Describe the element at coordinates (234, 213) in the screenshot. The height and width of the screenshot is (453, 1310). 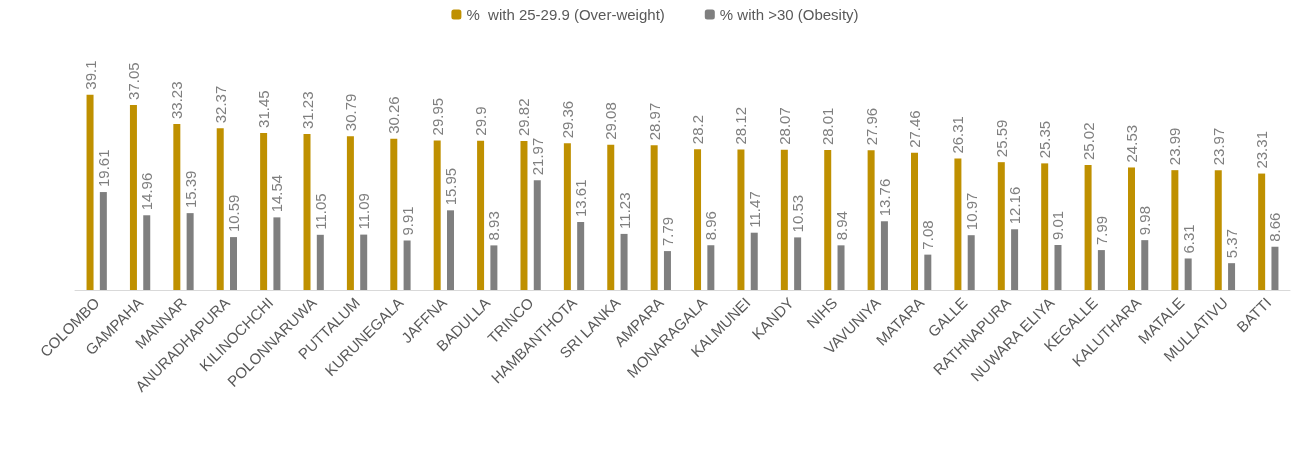
I see `data-label: 10.59` at that location.